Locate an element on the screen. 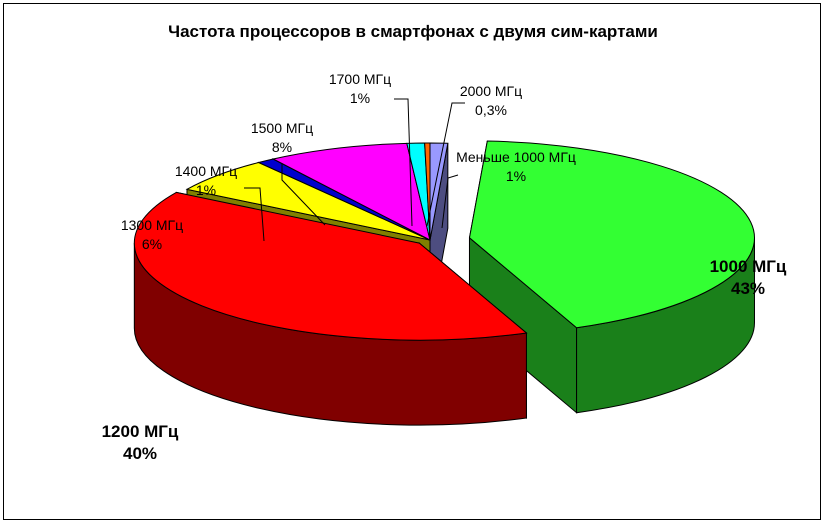  slice-label-1700-мгц: 1700 МГц is located at coordinates (360, 79).